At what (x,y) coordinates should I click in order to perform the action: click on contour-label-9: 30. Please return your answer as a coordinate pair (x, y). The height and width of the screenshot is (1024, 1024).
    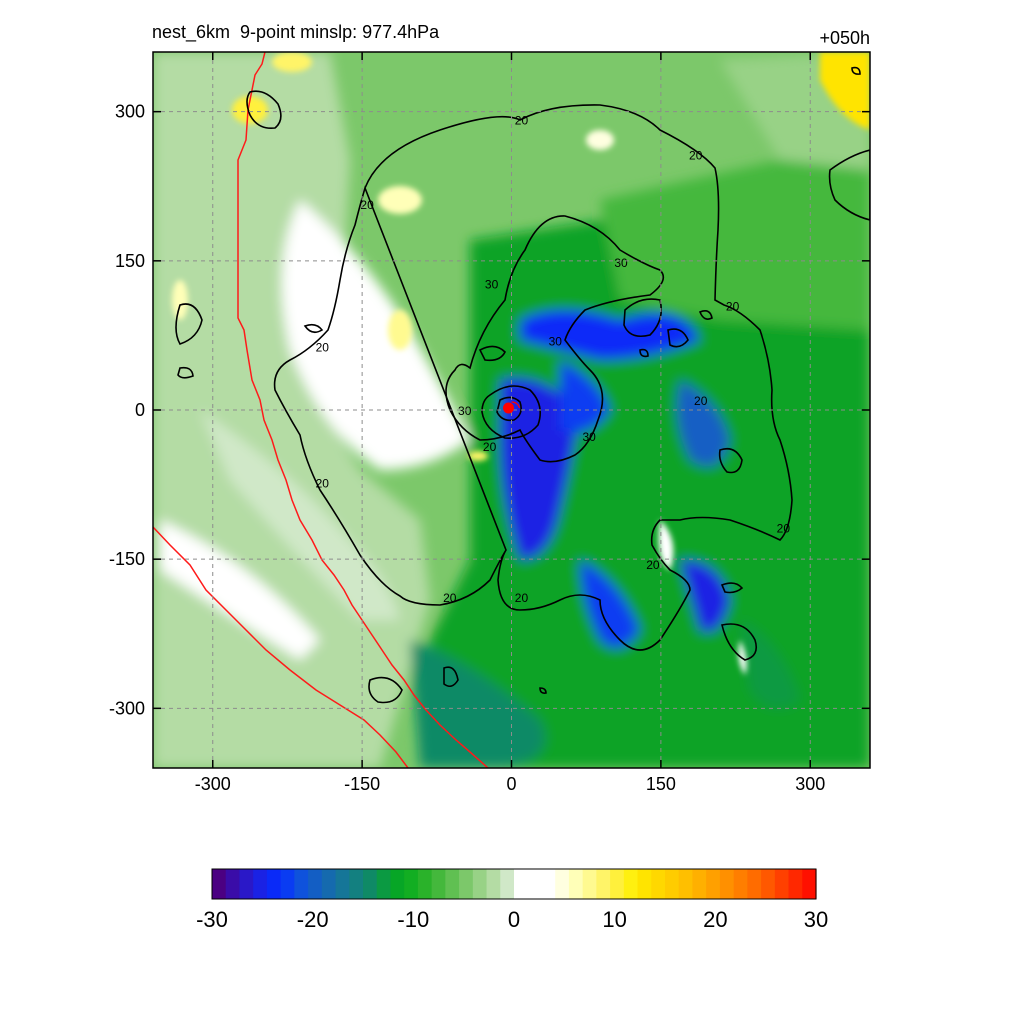
    Looking at the image, I should click on (465, 411).